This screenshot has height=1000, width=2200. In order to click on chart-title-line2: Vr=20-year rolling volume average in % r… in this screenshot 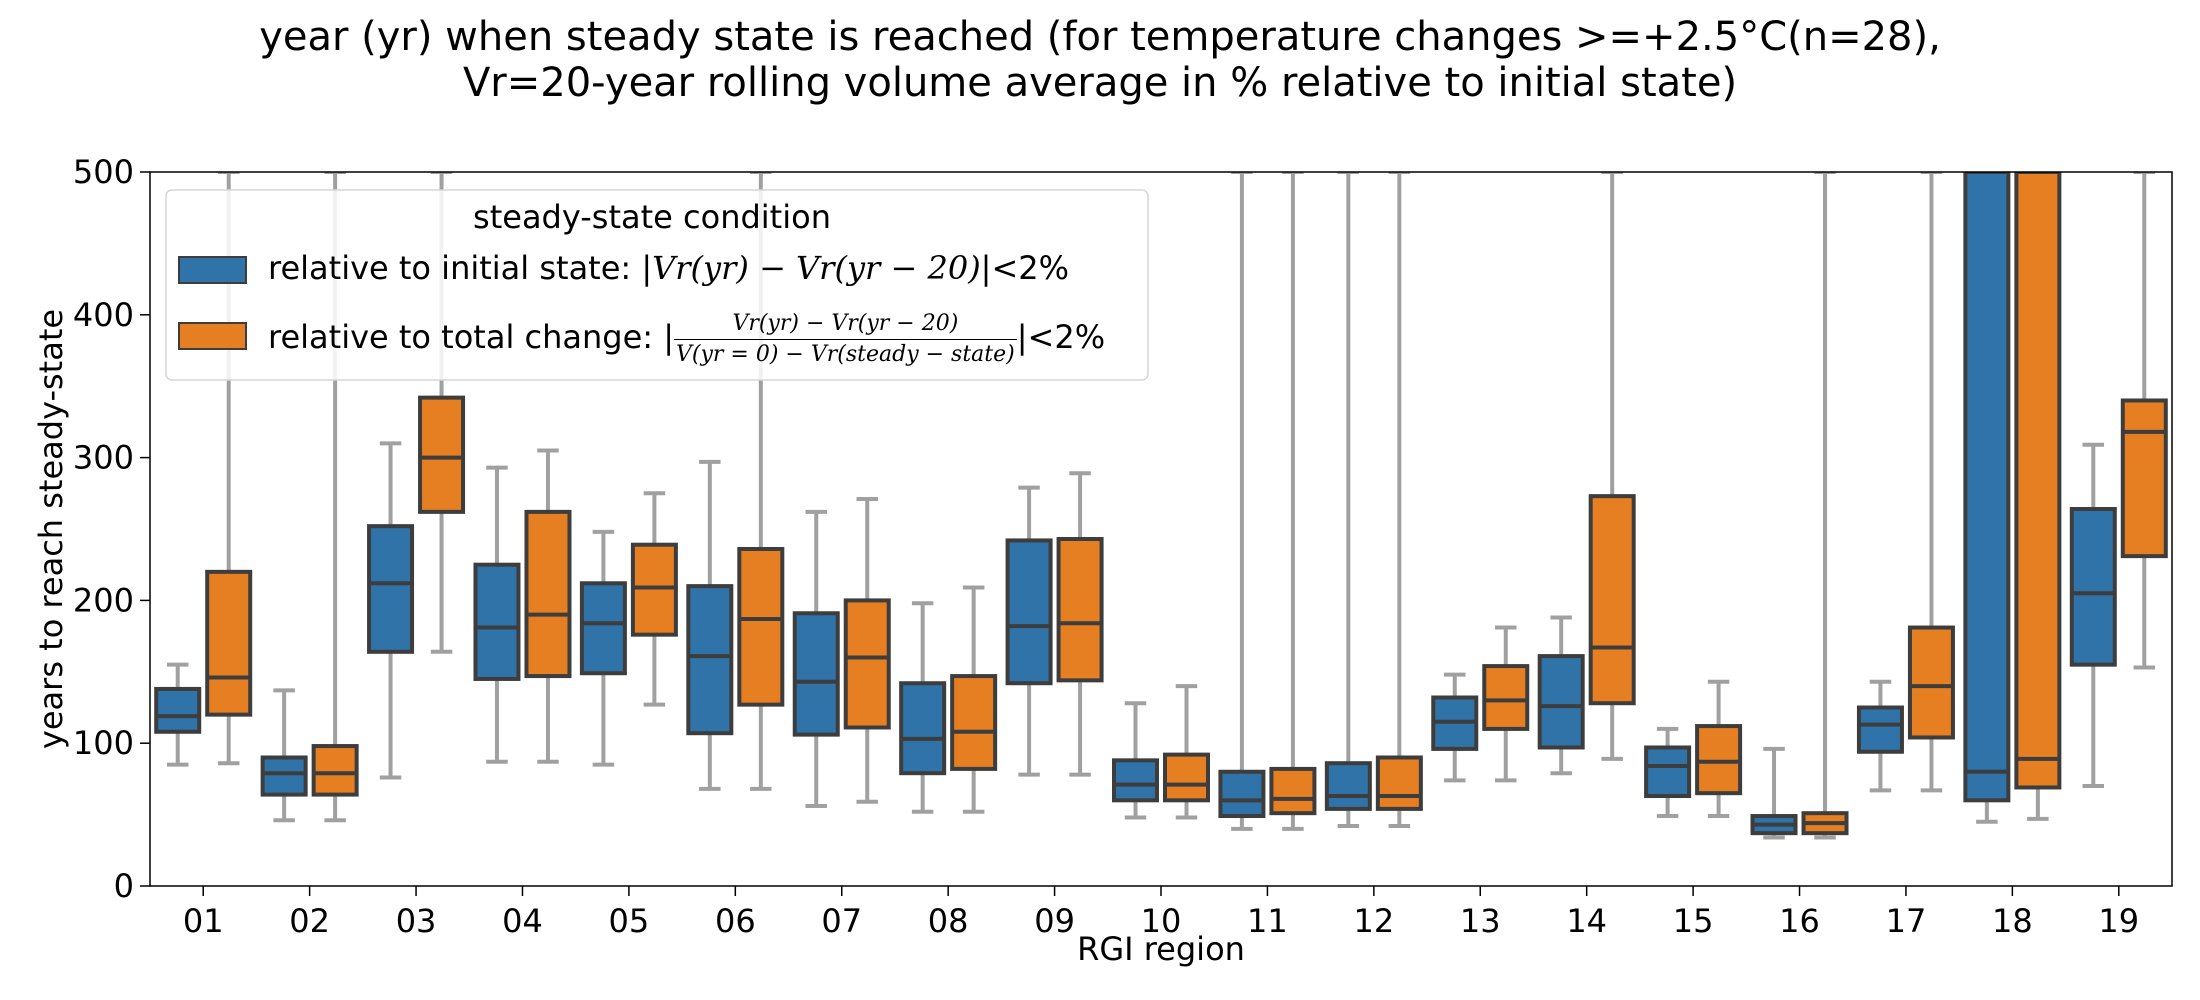, I will do `click(1100, 83)`.